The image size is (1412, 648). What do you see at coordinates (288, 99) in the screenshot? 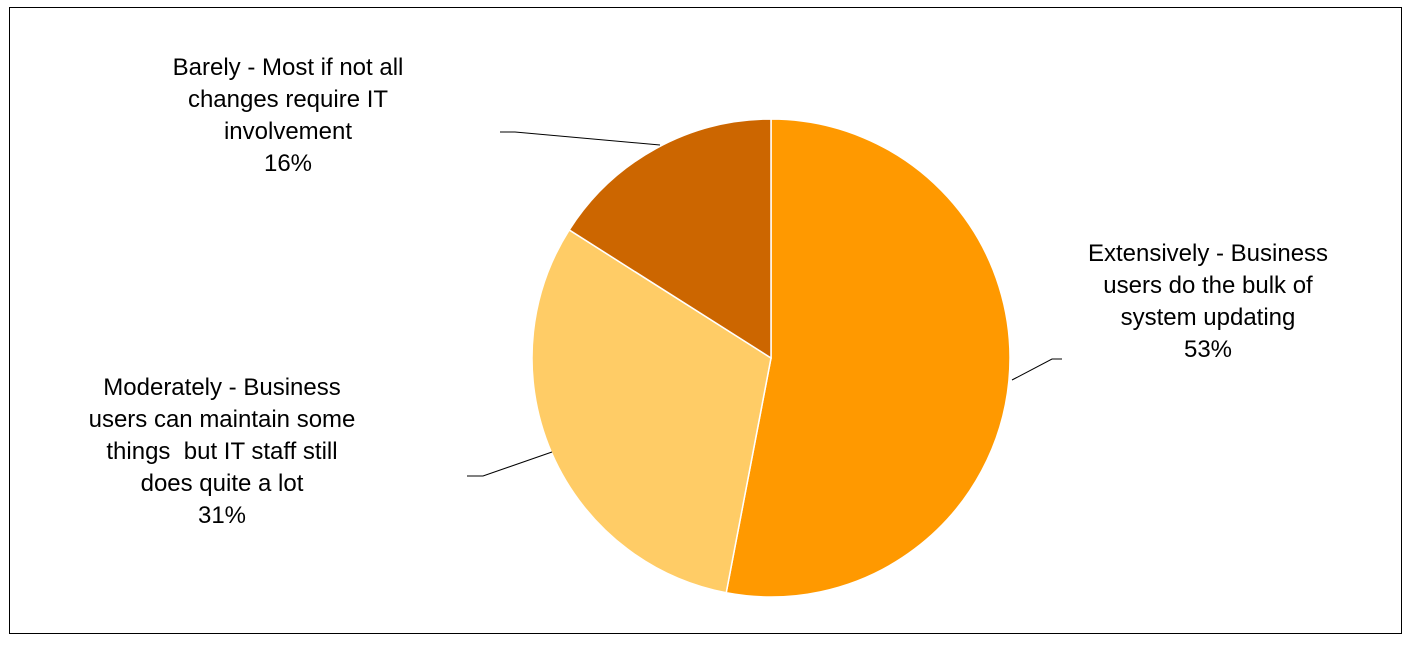
I see `data-label-line: changes require IT` at bounding box center [288, 99].